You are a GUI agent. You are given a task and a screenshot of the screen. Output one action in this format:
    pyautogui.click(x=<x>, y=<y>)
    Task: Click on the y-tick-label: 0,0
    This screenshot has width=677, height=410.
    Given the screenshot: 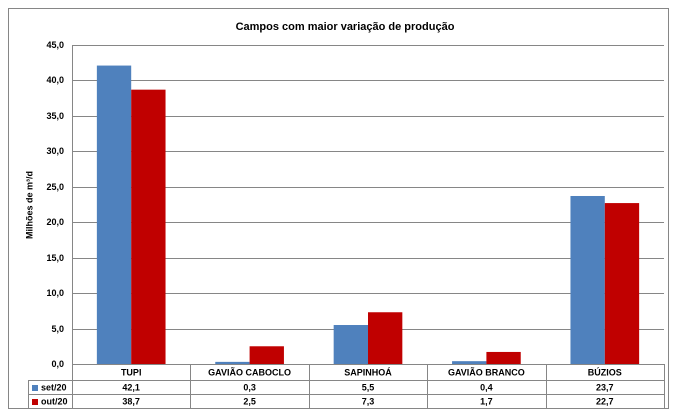 What is the action you would take?
    pyautogui.click(x=57, y=364)
    